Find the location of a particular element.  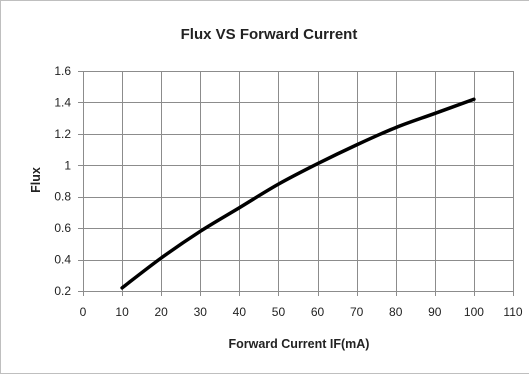

y-tick-label: 1.2 is located at coordinates (62, 134).